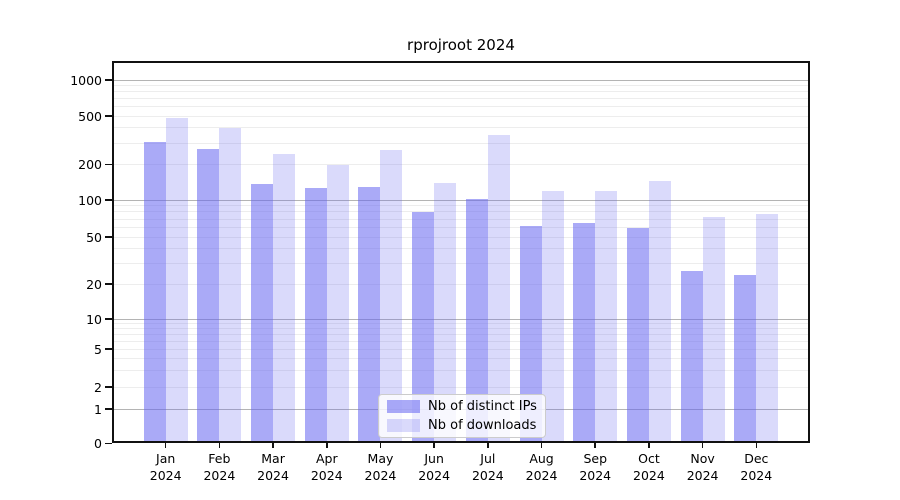  Describe the element at coordinates (541, 467) in the screenshot. I see `x-tick-label: Aug 2024` at that location.